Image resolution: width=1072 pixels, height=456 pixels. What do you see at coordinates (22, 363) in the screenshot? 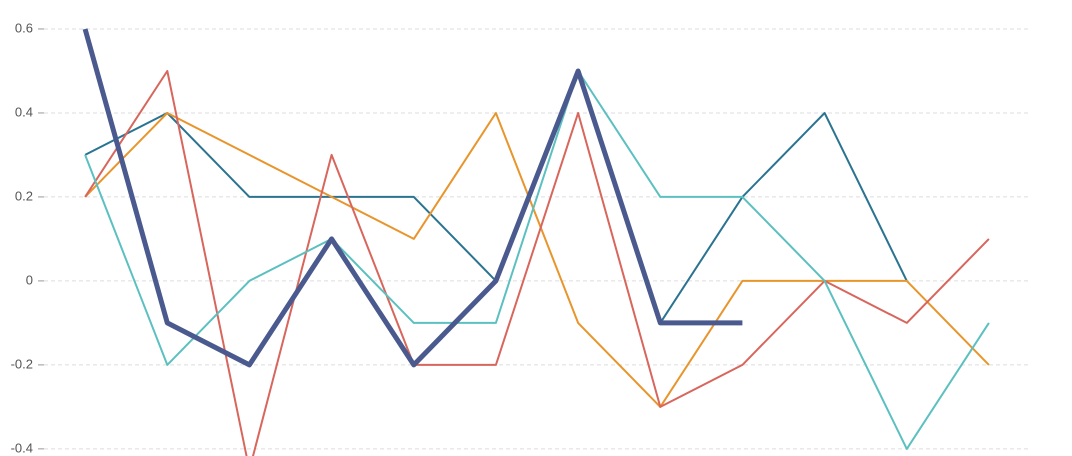
I see `y-tick-label: -0.2` at bounding box center [22, 363].